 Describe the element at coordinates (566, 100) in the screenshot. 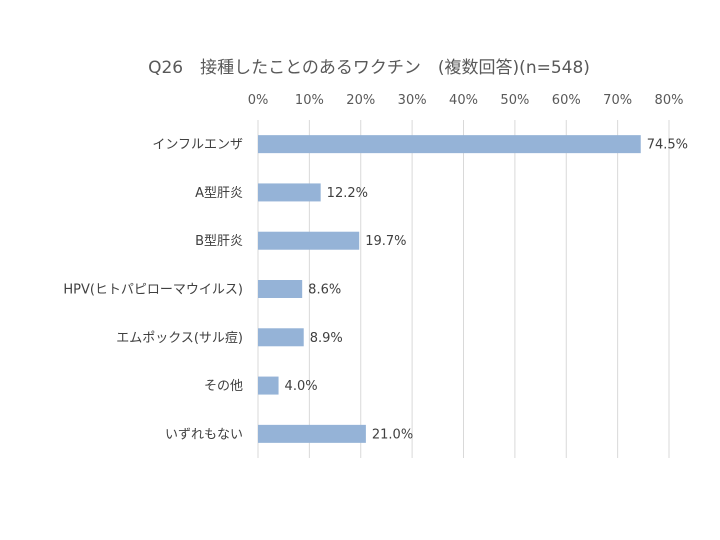

I see `x-tick-label: 60%` at that location.